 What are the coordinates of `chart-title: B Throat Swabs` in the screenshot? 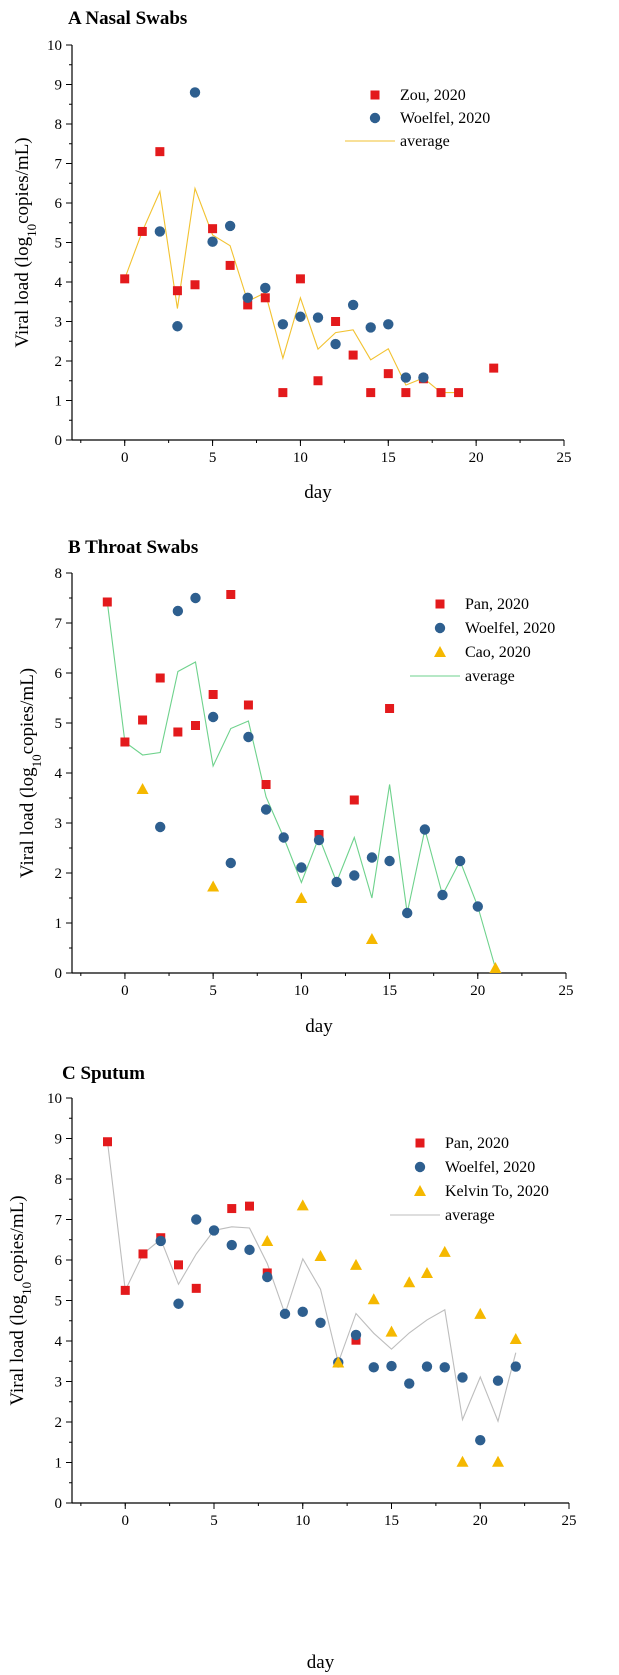 It's located at (133, 547).